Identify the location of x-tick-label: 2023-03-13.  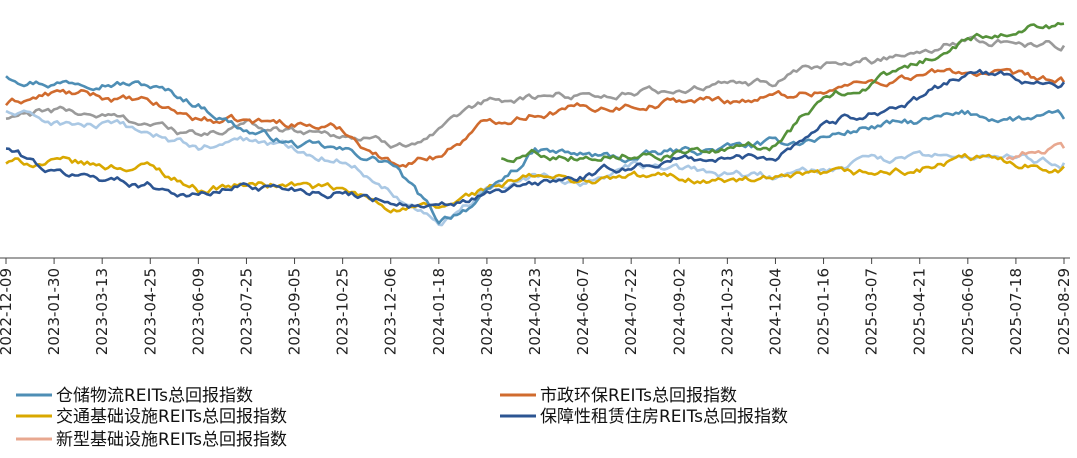
(102, 311).